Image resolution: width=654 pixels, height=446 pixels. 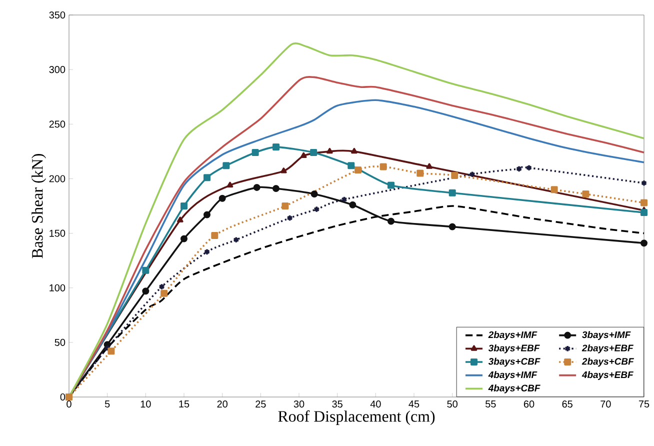 What do you see at coordinates (145, 404) in the screenshot?
I see `x-tick-label: 10` at bounding box center [145, 404].